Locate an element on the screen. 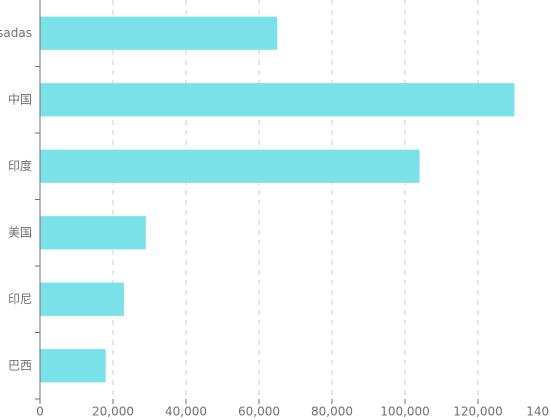 The height and width of the screenshot is (420, 550). x-tick-label: 80,000 is located at coordinates (332, 412).